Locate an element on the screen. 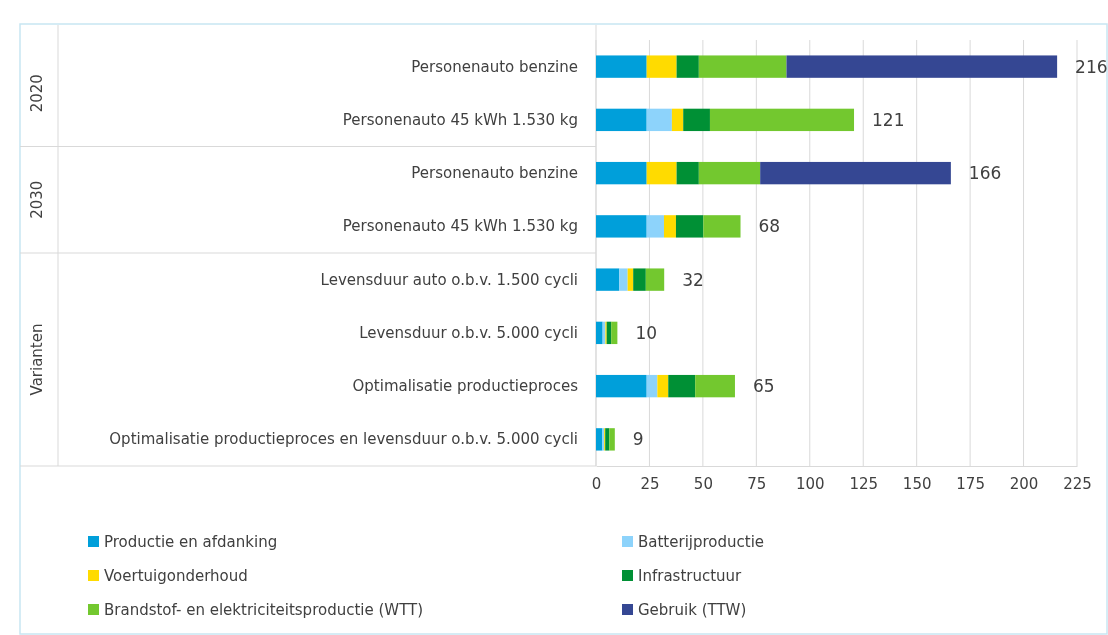  x-tick-label: 50 is located at coordinates (703, 483).